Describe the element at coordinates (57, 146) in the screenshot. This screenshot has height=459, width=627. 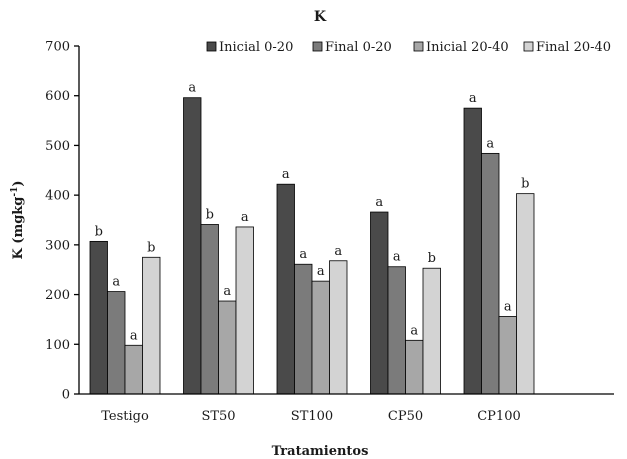
I see `y-tick-label: 500` at that location.